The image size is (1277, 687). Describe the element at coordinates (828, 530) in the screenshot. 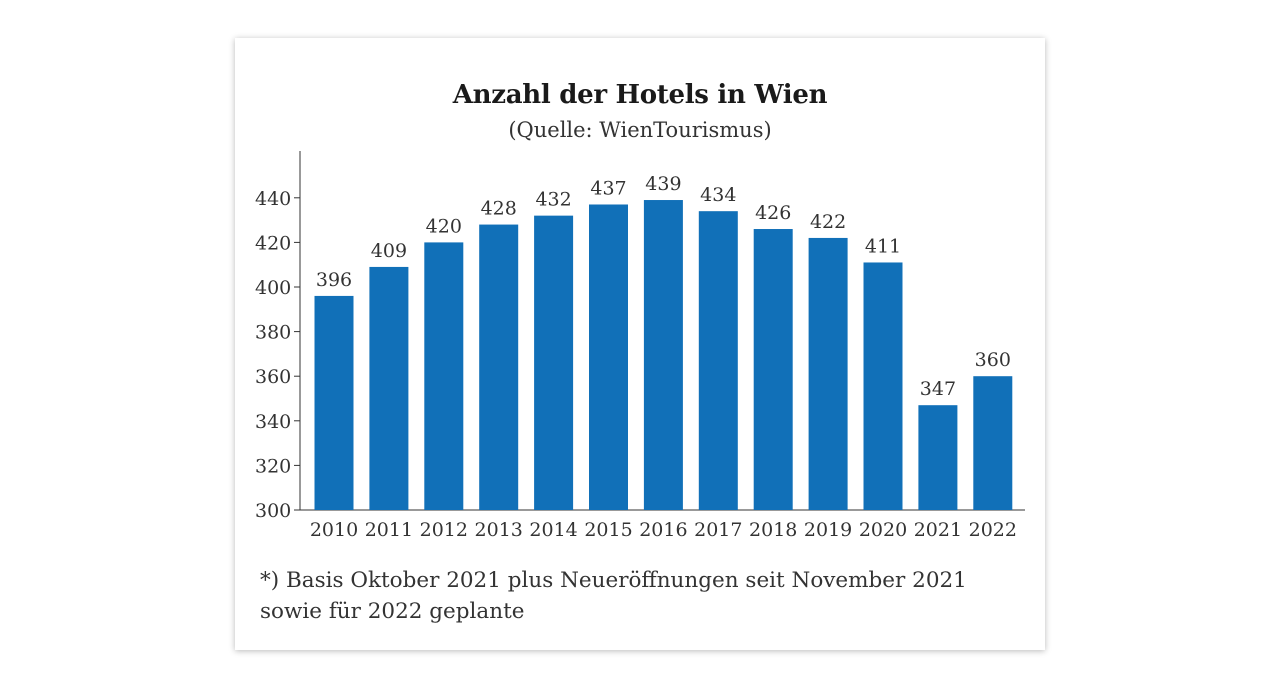

I see `x-tick-label-2019: 2019` at that location.